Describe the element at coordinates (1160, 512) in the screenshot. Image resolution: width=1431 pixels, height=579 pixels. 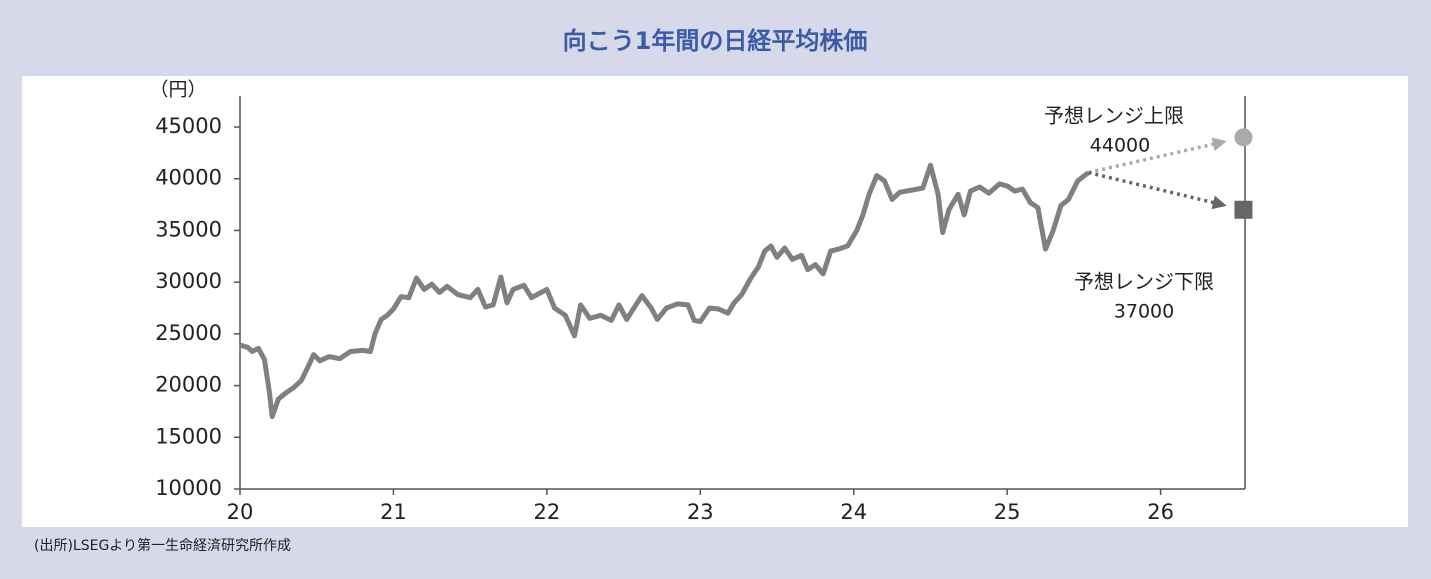
I see `x-tick-label: 26` at that location.